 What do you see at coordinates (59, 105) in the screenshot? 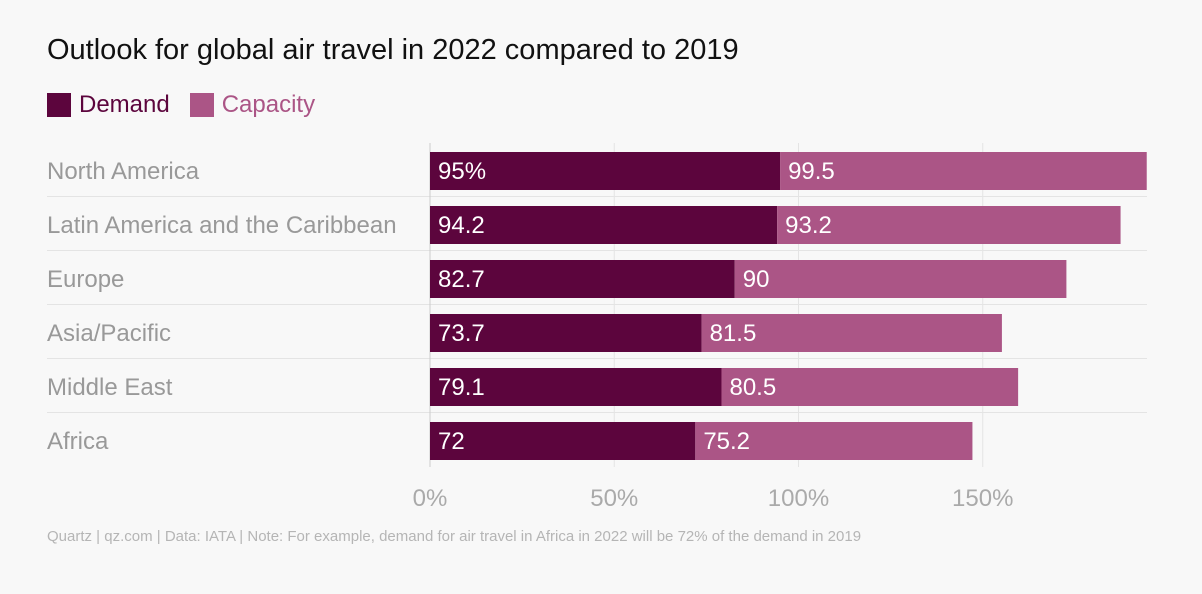
I see `legend-swatch-demand` at bounding box center [59, 105].